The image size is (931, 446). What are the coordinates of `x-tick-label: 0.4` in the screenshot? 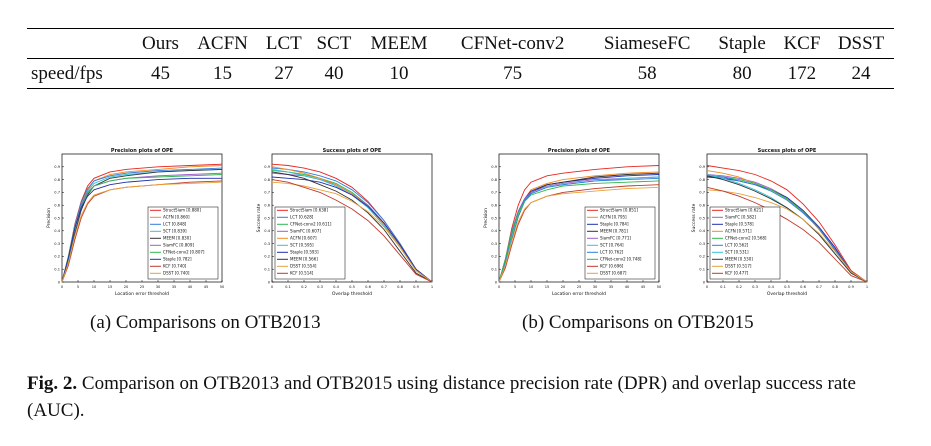 It's located at (336, 287).